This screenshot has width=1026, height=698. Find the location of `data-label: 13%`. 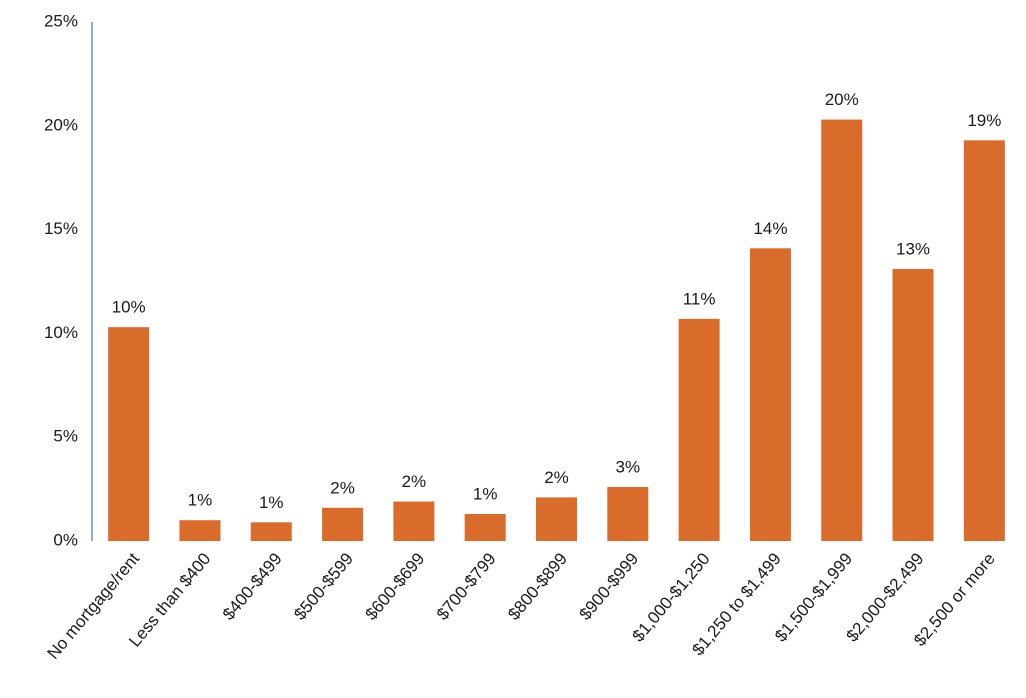

data-label: 13% is located at coordinates (913, 249).